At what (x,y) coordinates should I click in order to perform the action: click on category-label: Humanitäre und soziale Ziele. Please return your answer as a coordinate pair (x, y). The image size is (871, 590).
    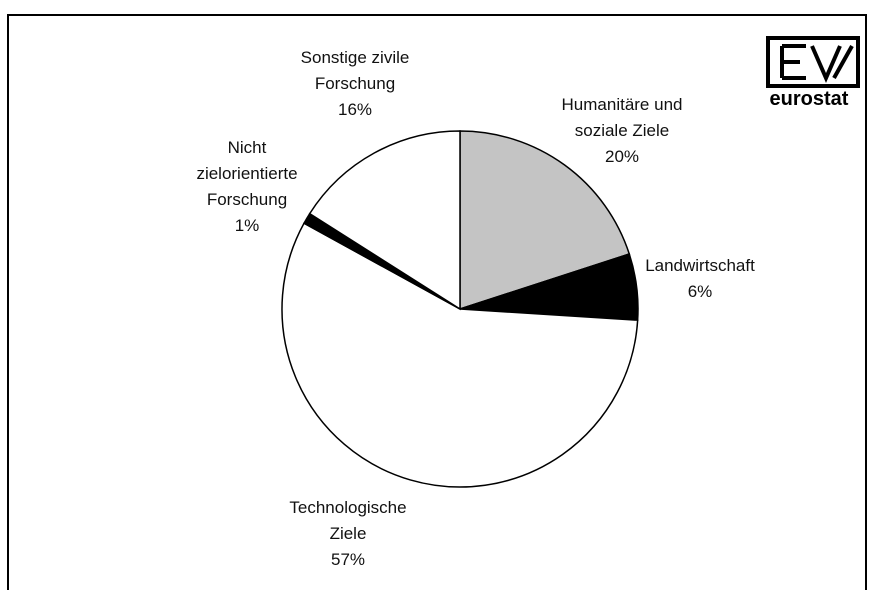
    Looking at the image, I should click on (622, 117).